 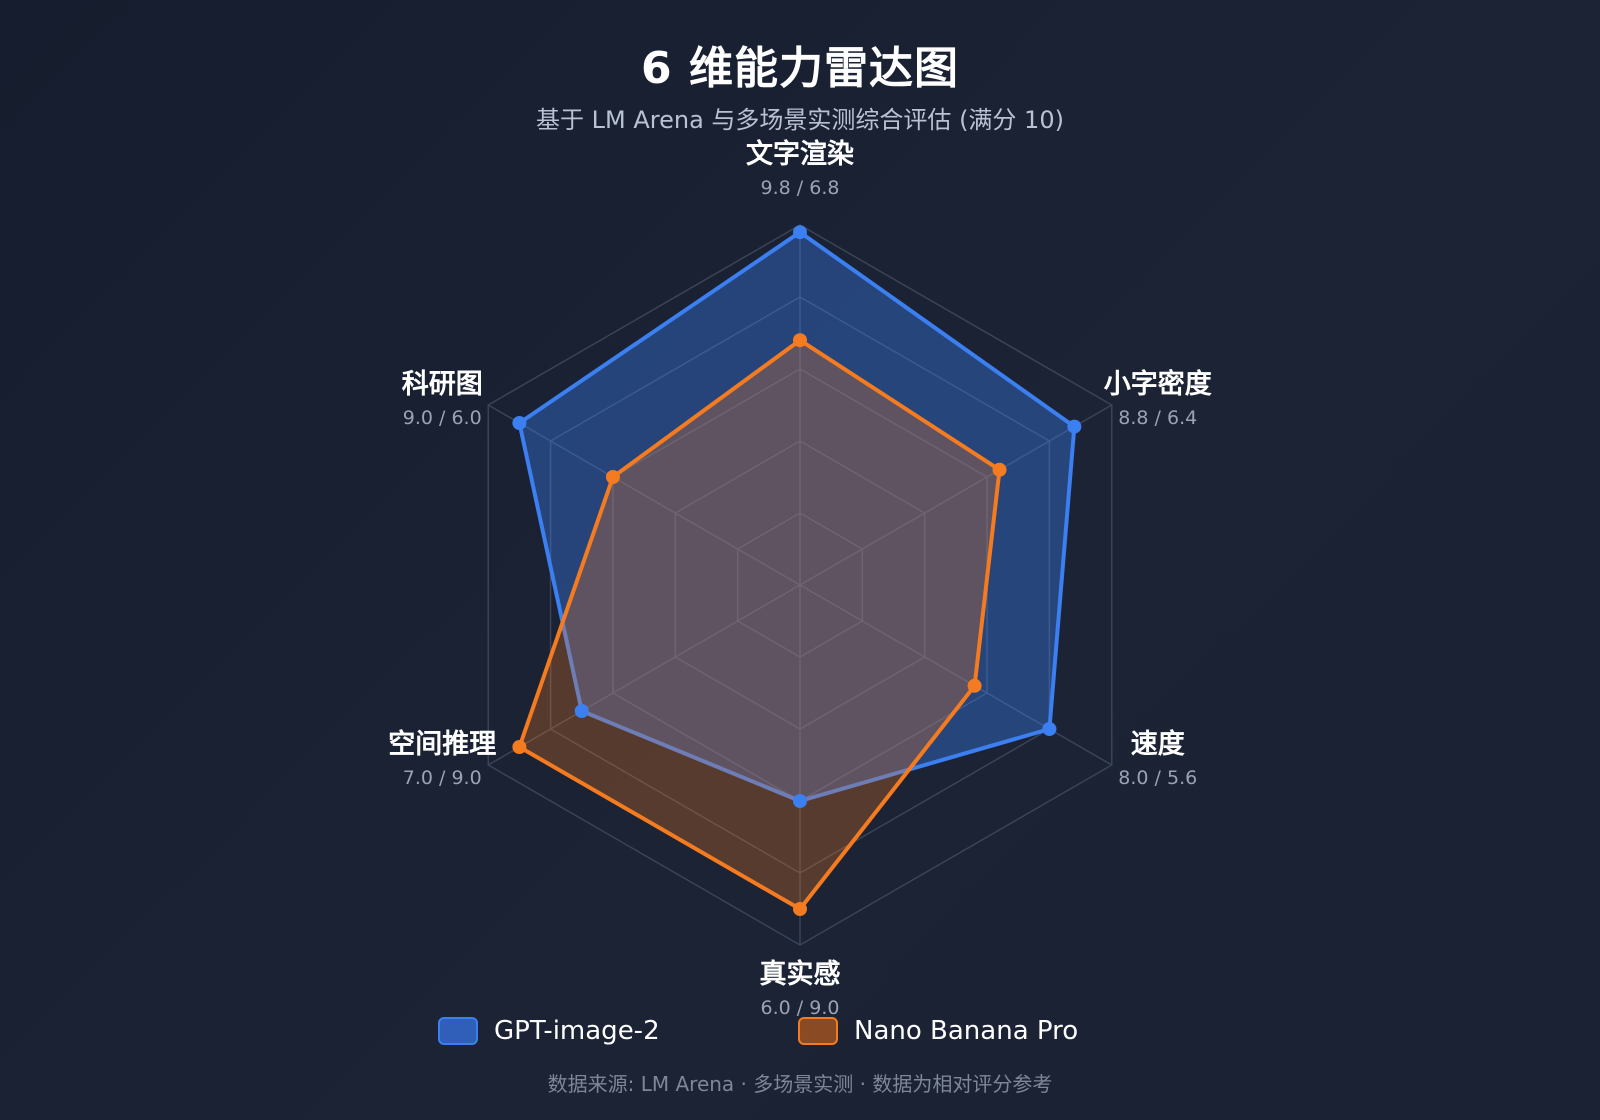 I want to click on axis-value-label-3: 6.0 / 9.0, so click(x=800, y=1008).